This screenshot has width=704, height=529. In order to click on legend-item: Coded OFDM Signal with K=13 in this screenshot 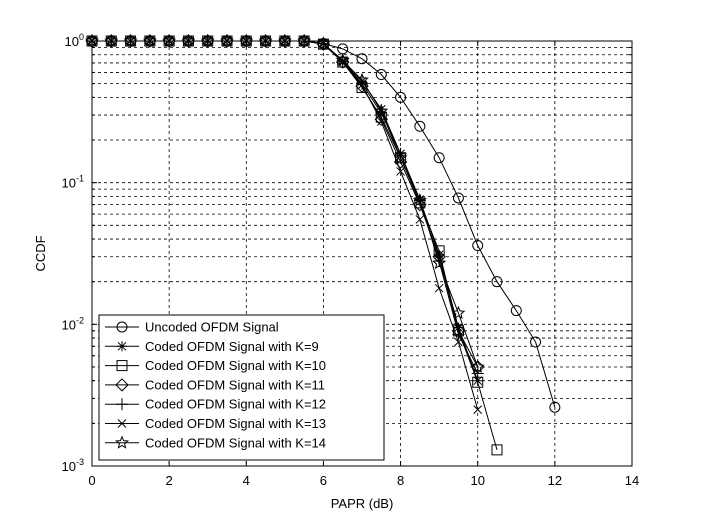, I will do `click(215, 423)`.